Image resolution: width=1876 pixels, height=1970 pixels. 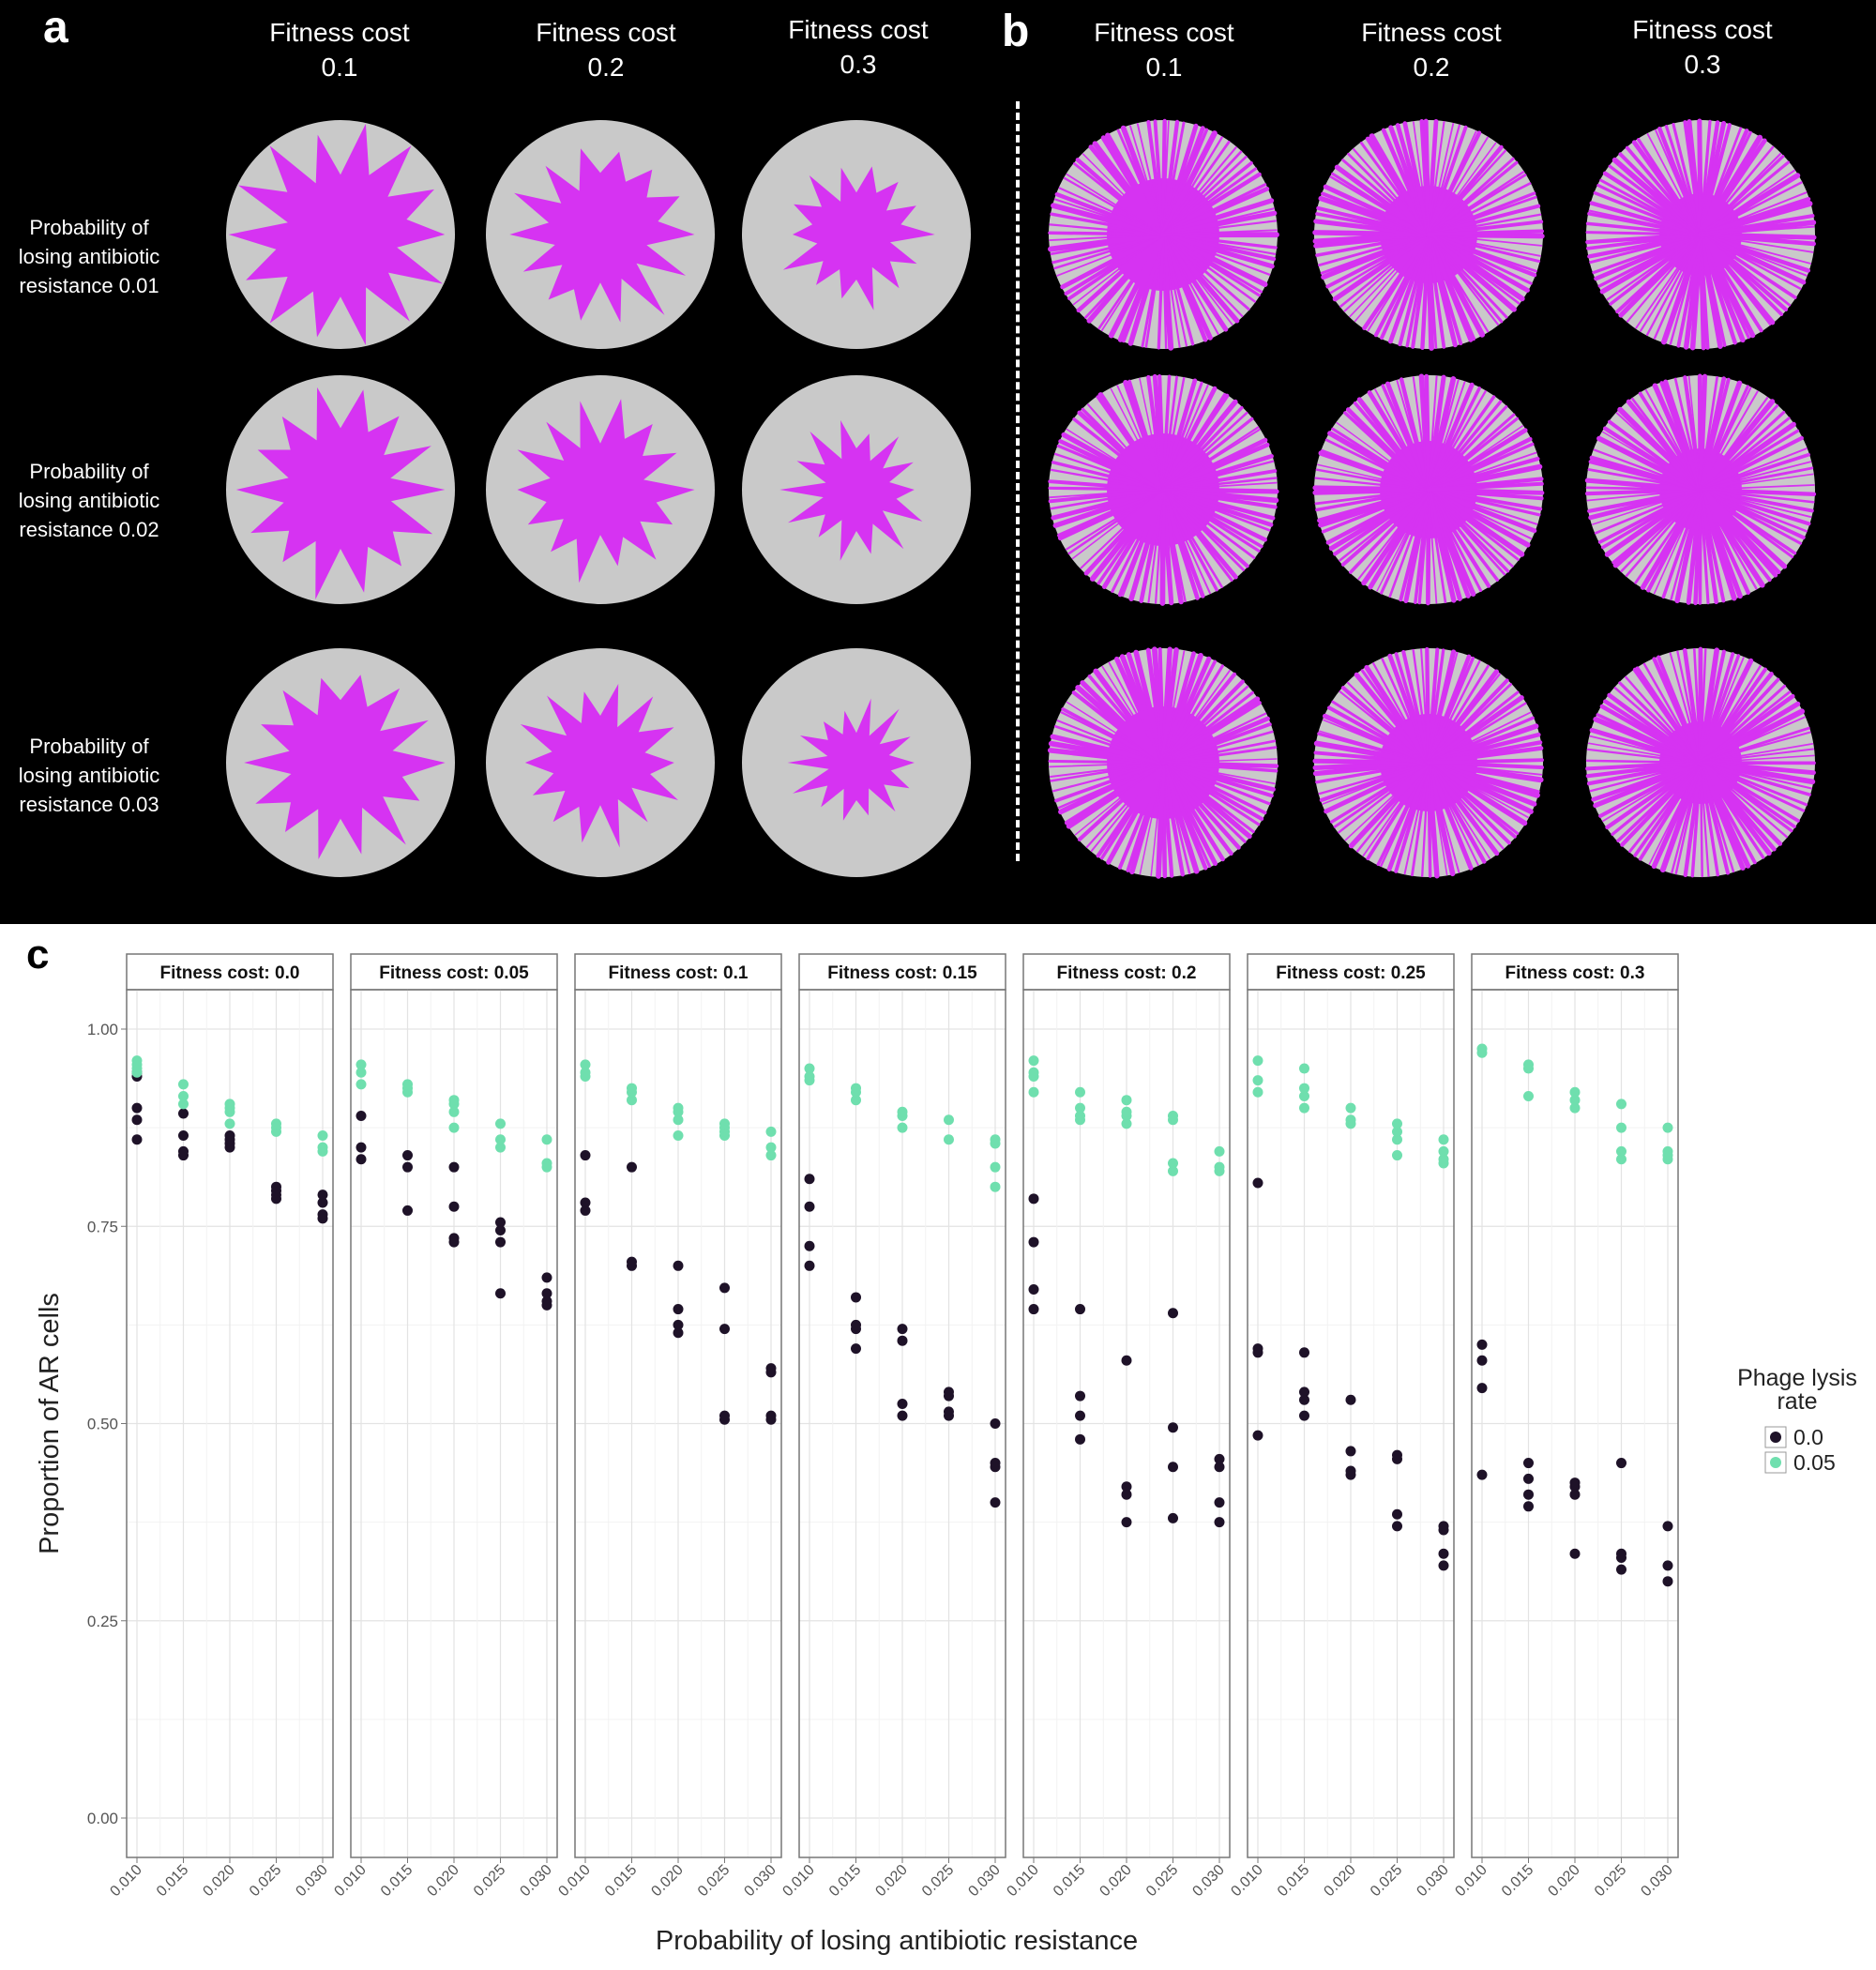 What do you see at coordinates (606, 49) in the screenshot?
I see `panel-a-col-title-2: Fitness cost 0.2` at bounding box center [606, 49].